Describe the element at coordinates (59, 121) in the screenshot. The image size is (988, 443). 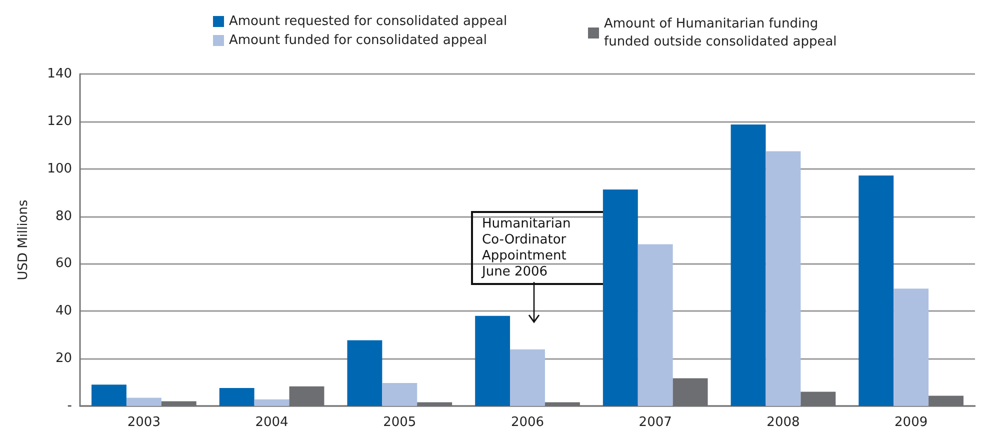
I see `y-tick-label: 120` at that location.